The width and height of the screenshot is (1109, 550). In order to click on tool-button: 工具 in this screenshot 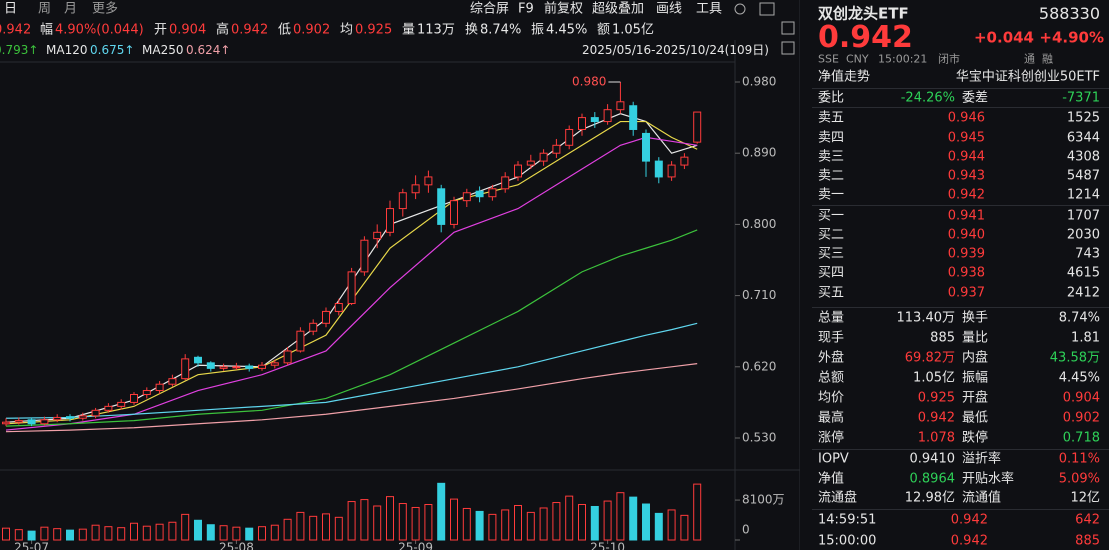, I will do `click(709, 9)`.